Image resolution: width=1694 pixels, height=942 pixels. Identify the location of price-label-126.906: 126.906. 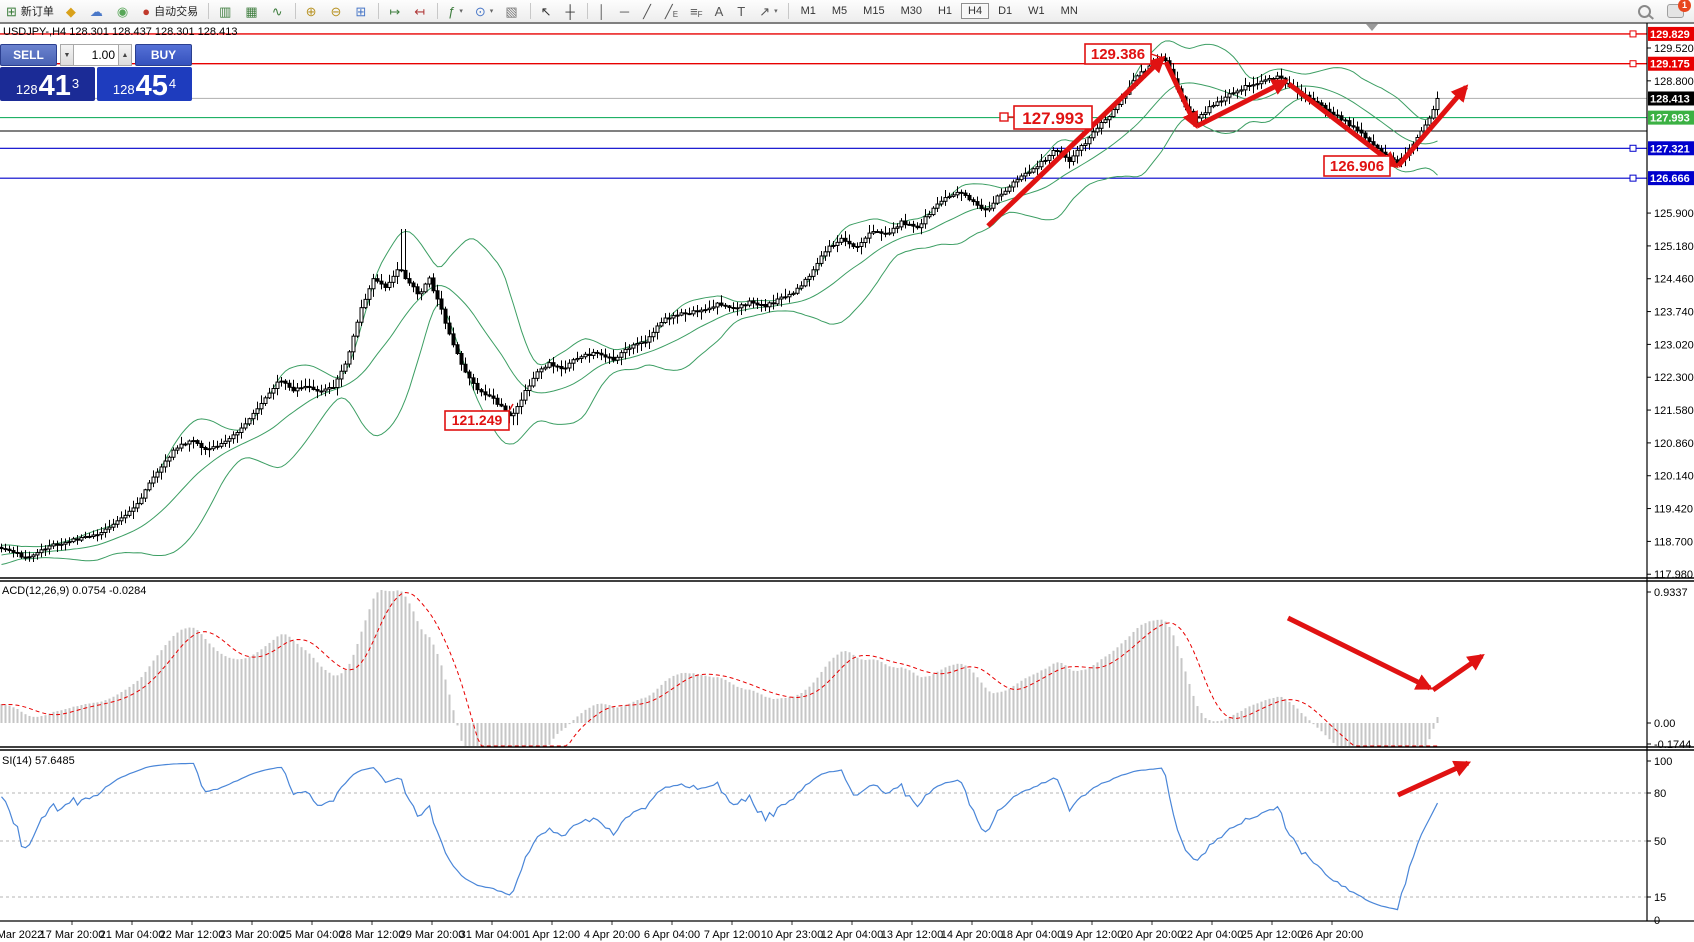
(1360, 166).